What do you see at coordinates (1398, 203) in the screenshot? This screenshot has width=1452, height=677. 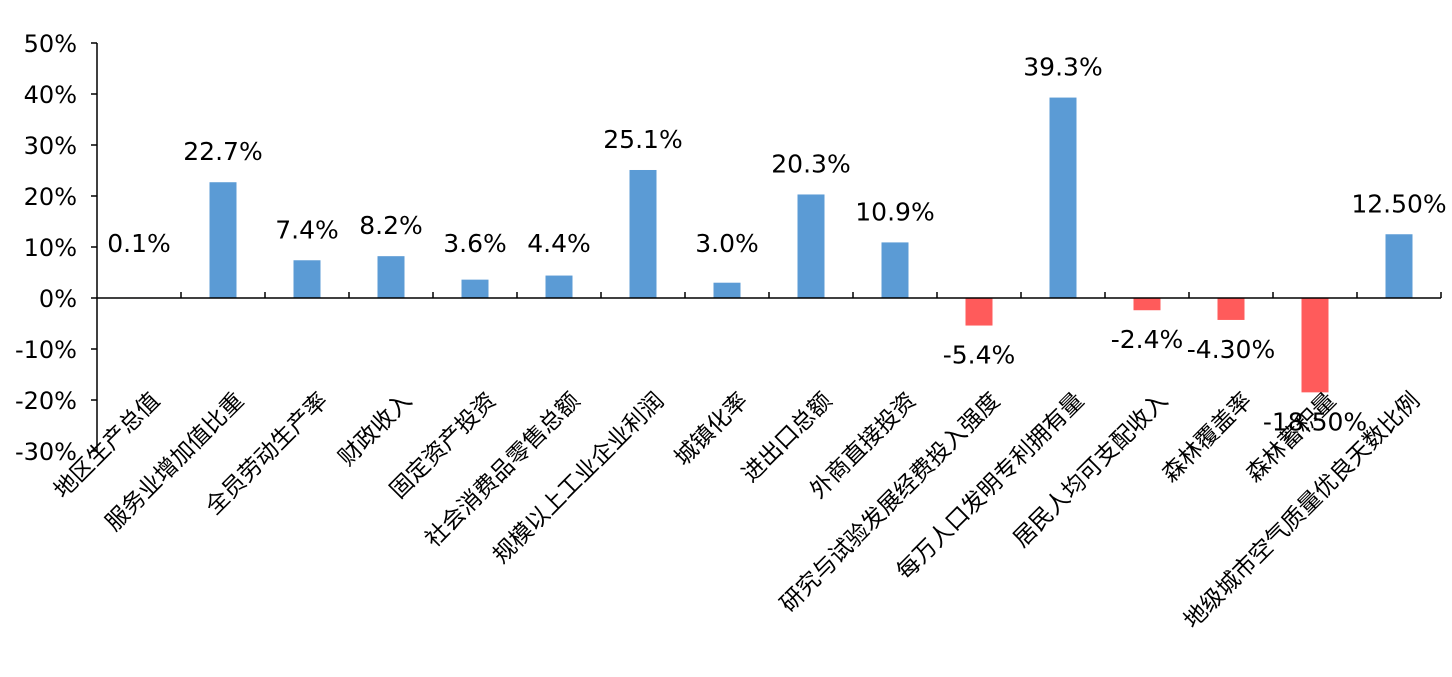 I see `data-label-16: 12.50%` at bounding box center [1398, 203].